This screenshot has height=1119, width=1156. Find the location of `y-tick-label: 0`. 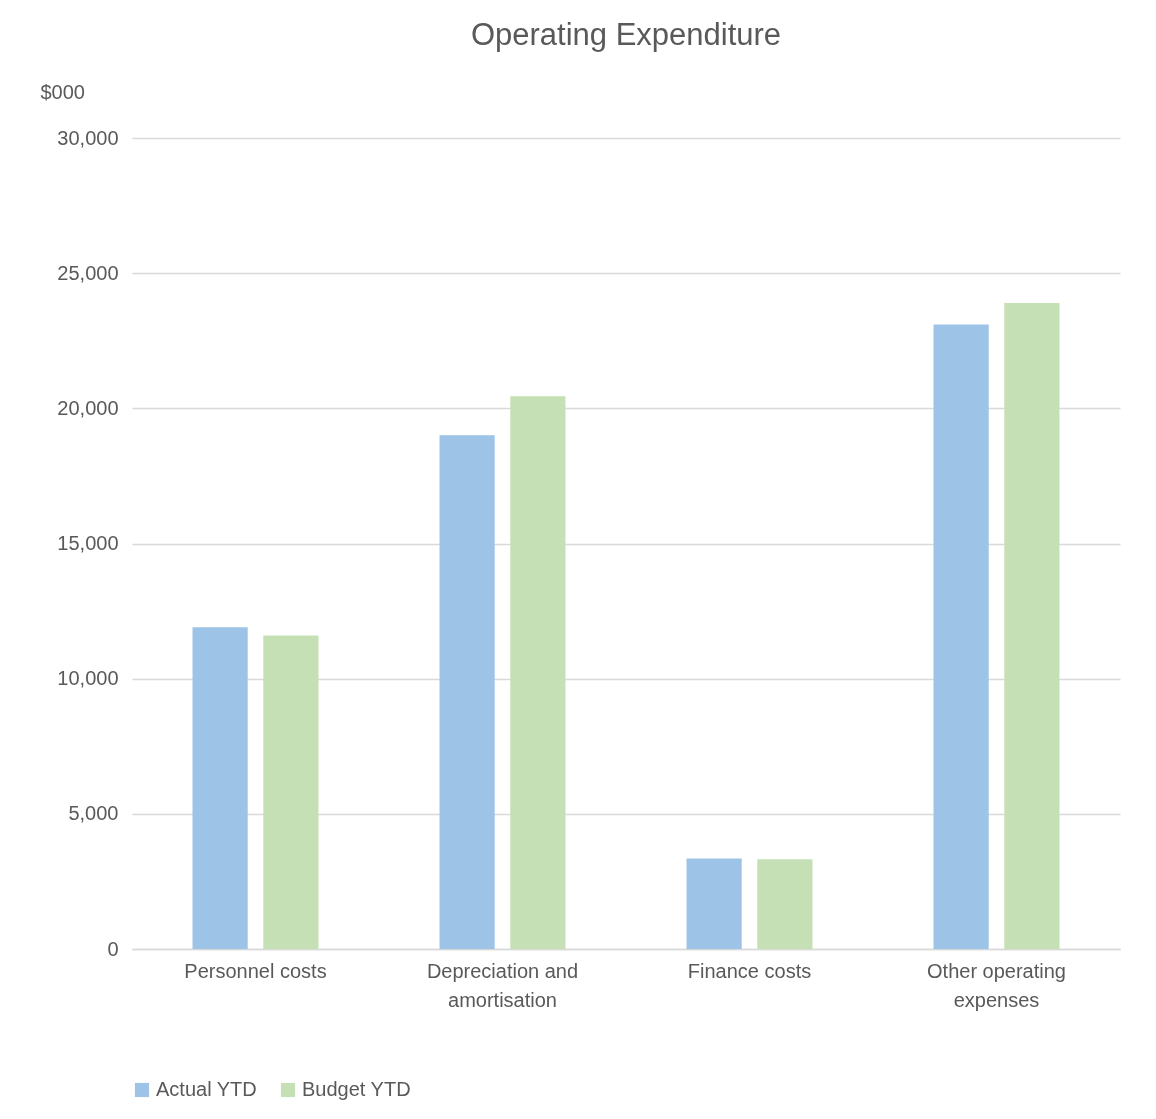

y-tick-label: 0 is located at coordinates (113, 948).